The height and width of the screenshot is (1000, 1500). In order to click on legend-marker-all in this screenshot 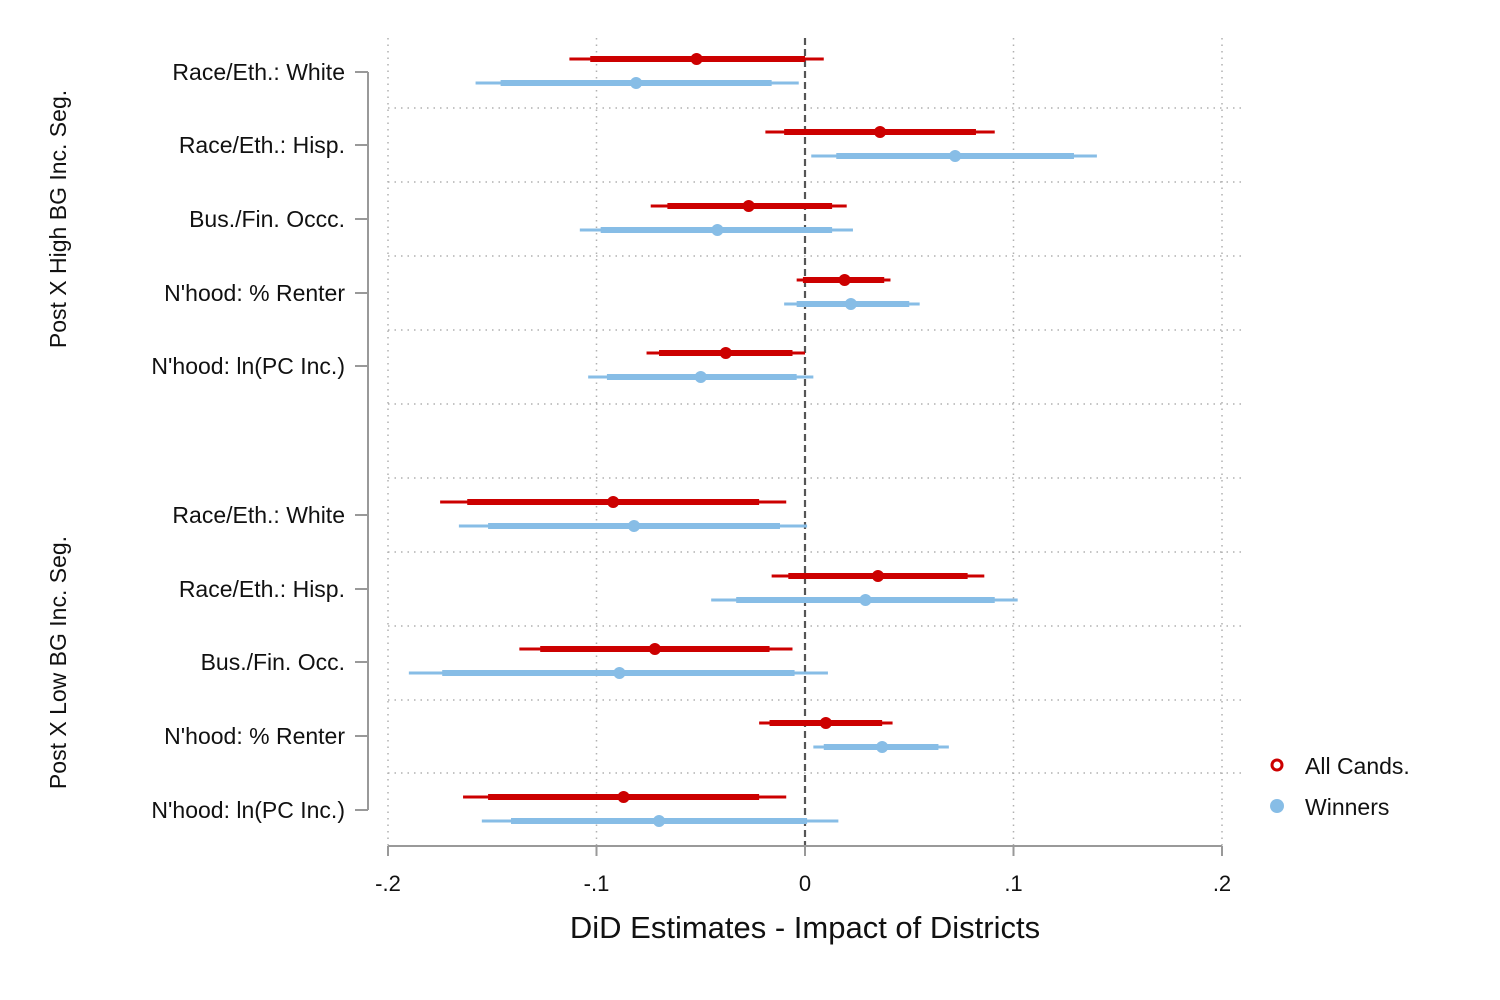, I will do `click(1277, 765)`.